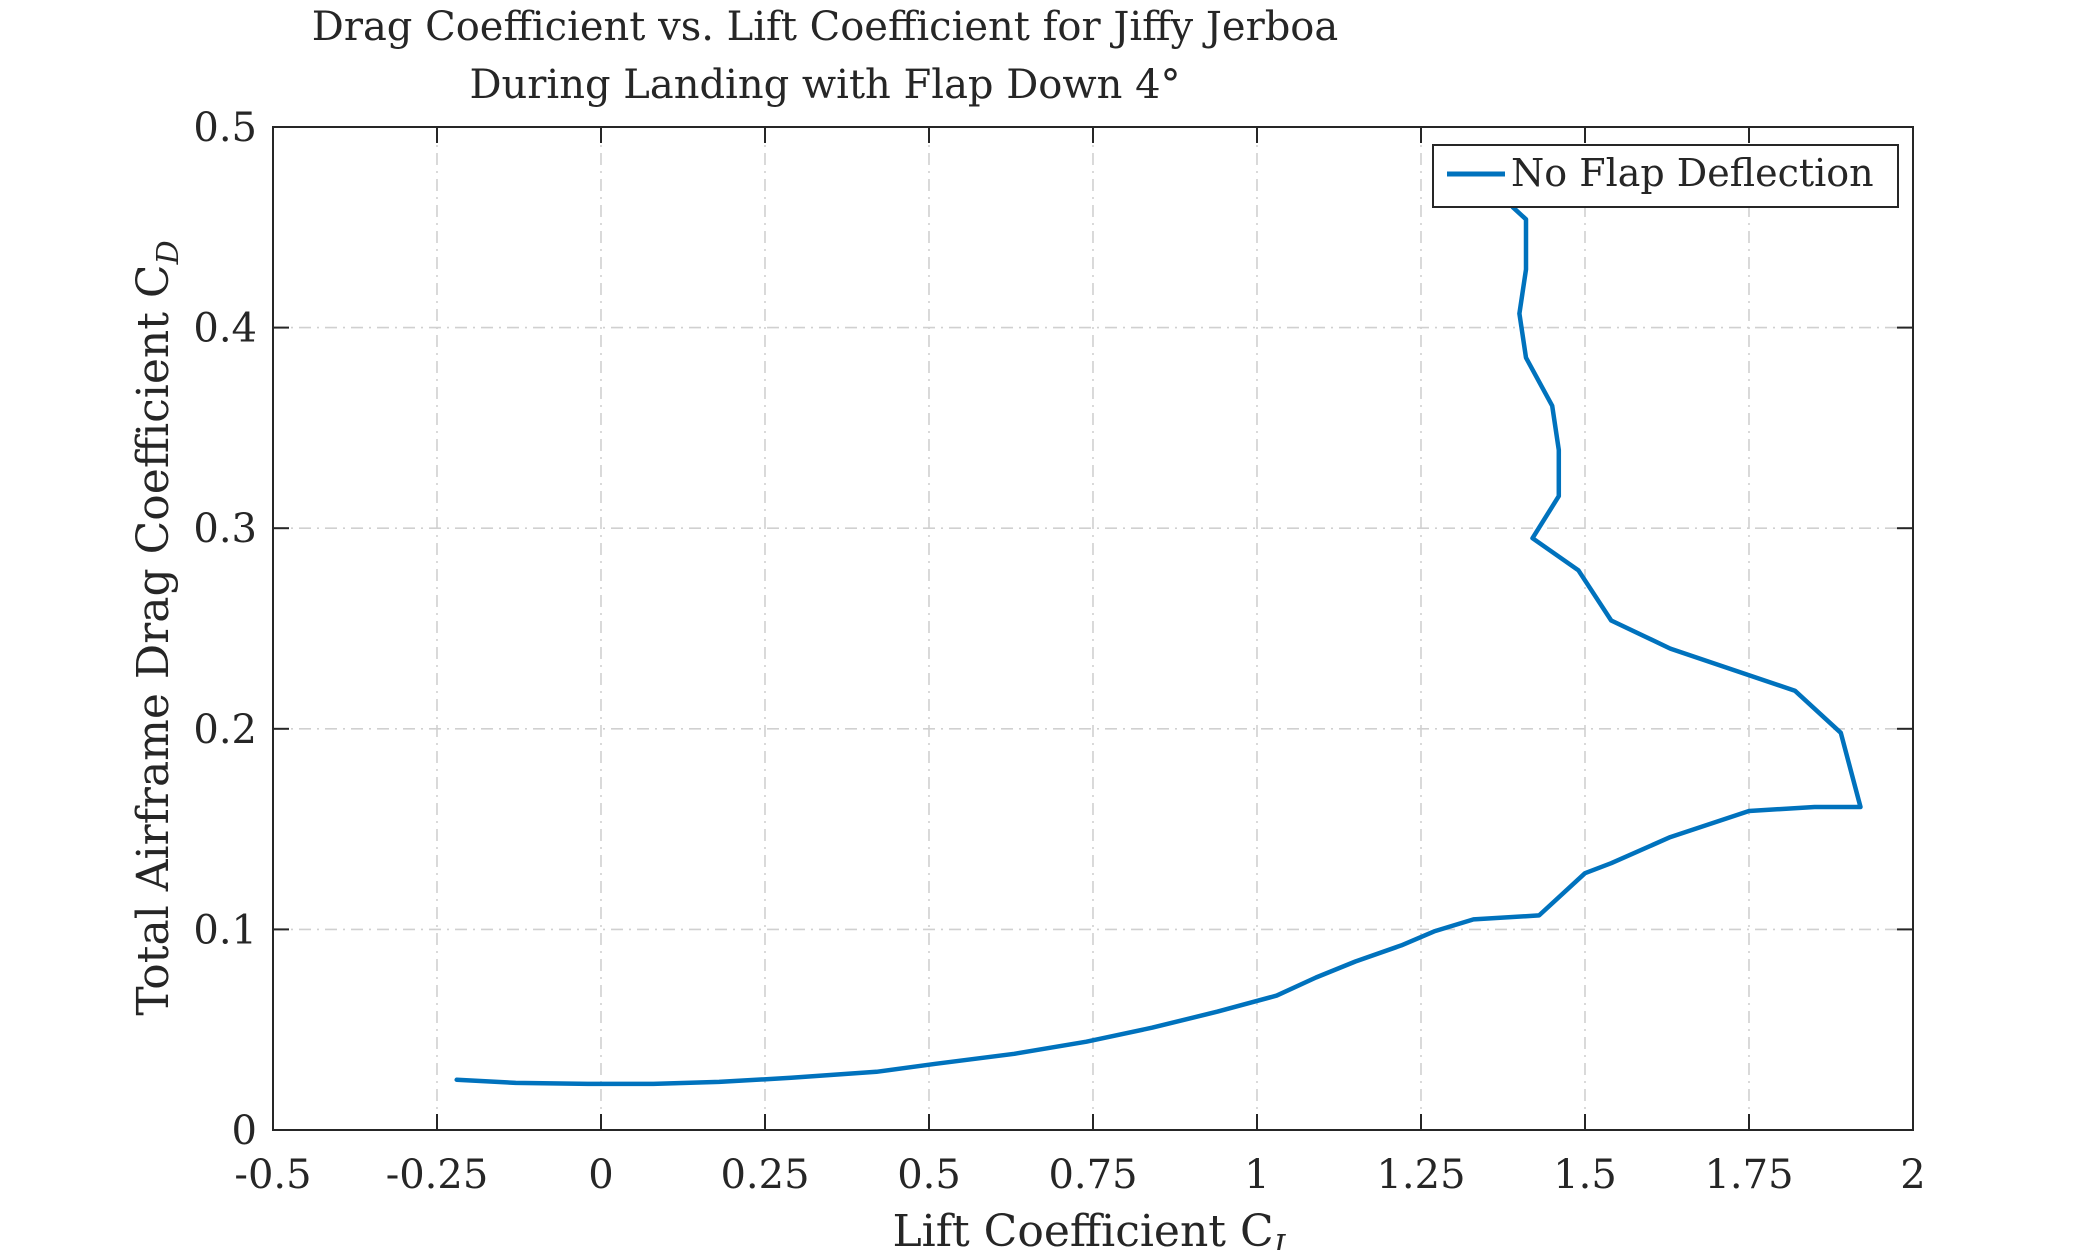  Describe the element at coordinates (1748, 1175) in the screenshot. I see `x-tick-label: 1.75` at that location.